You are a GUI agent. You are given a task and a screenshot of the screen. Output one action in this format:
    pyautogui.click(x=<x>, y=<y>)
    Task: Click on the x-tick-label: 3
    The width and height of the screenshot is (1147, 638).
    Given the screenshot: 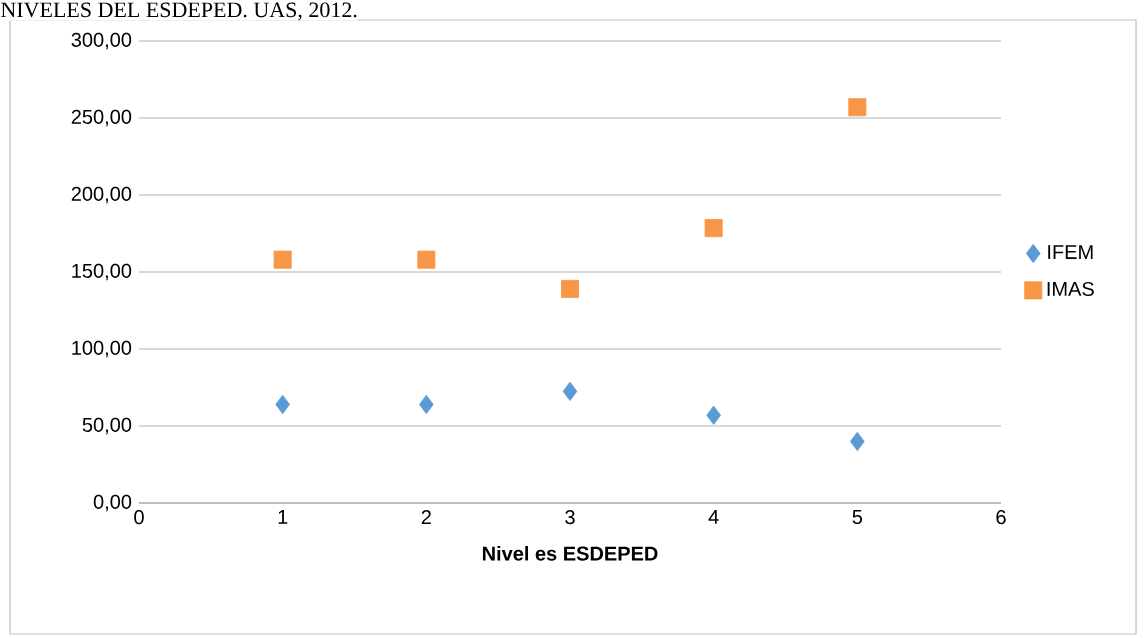 What is the action you would take?
    pyautogui.click(x=570, y=517)
    